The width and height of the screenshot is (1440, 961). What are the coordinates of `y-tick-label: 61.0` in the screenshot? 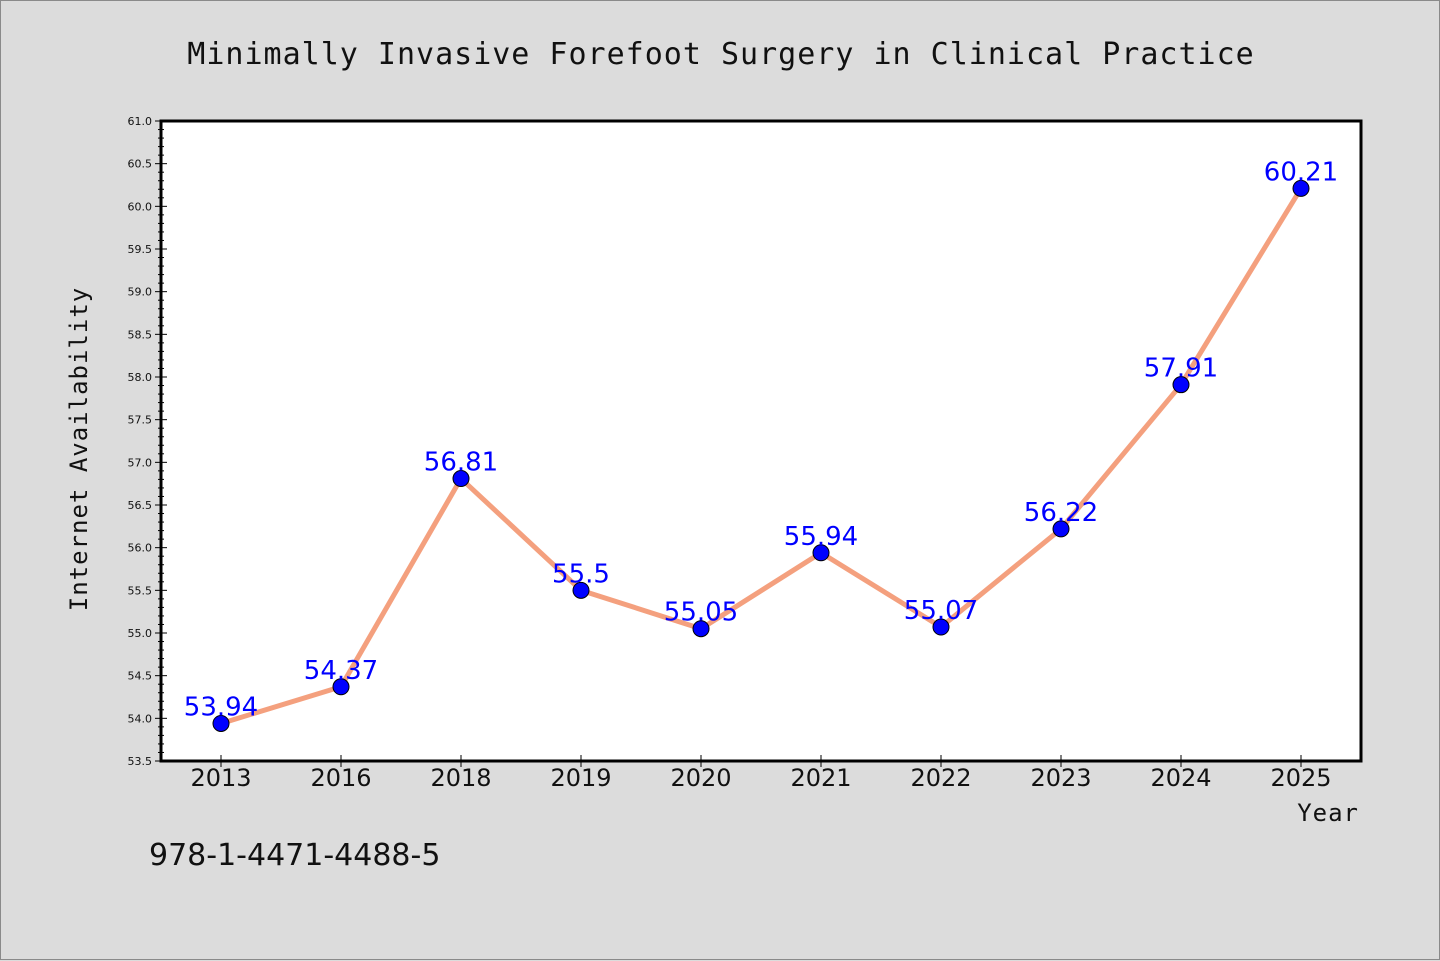 It's located at (140, 121).